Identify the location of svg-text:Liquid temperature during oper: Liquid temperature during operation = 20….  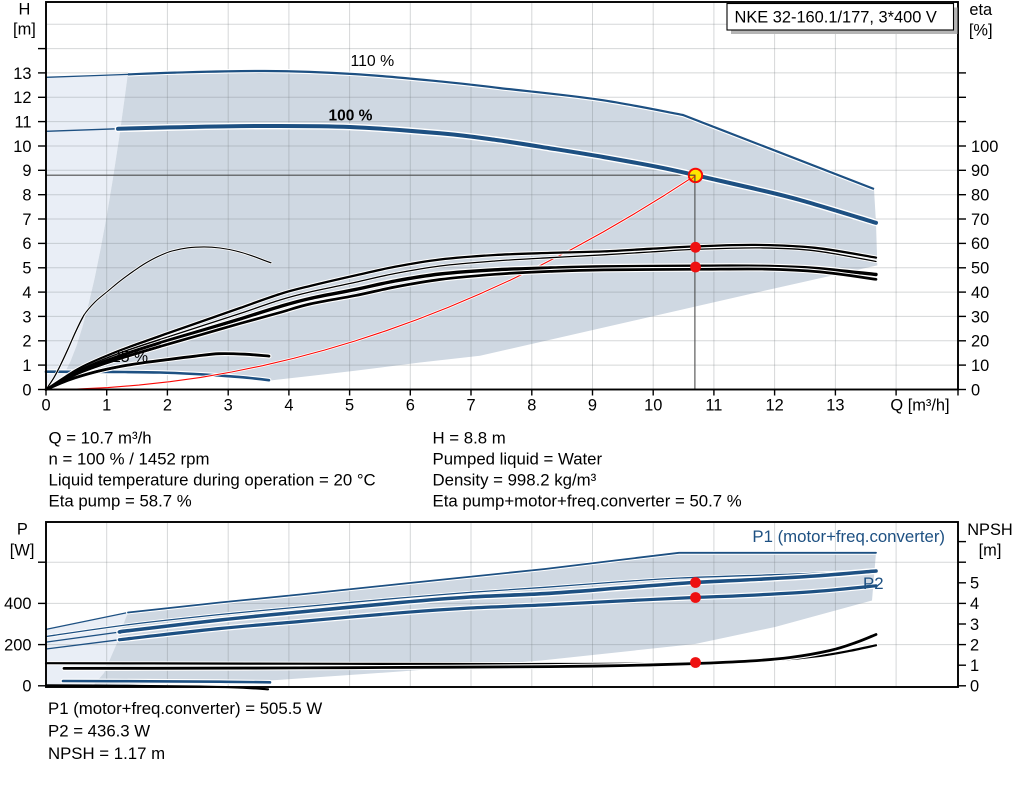
(212, 480).